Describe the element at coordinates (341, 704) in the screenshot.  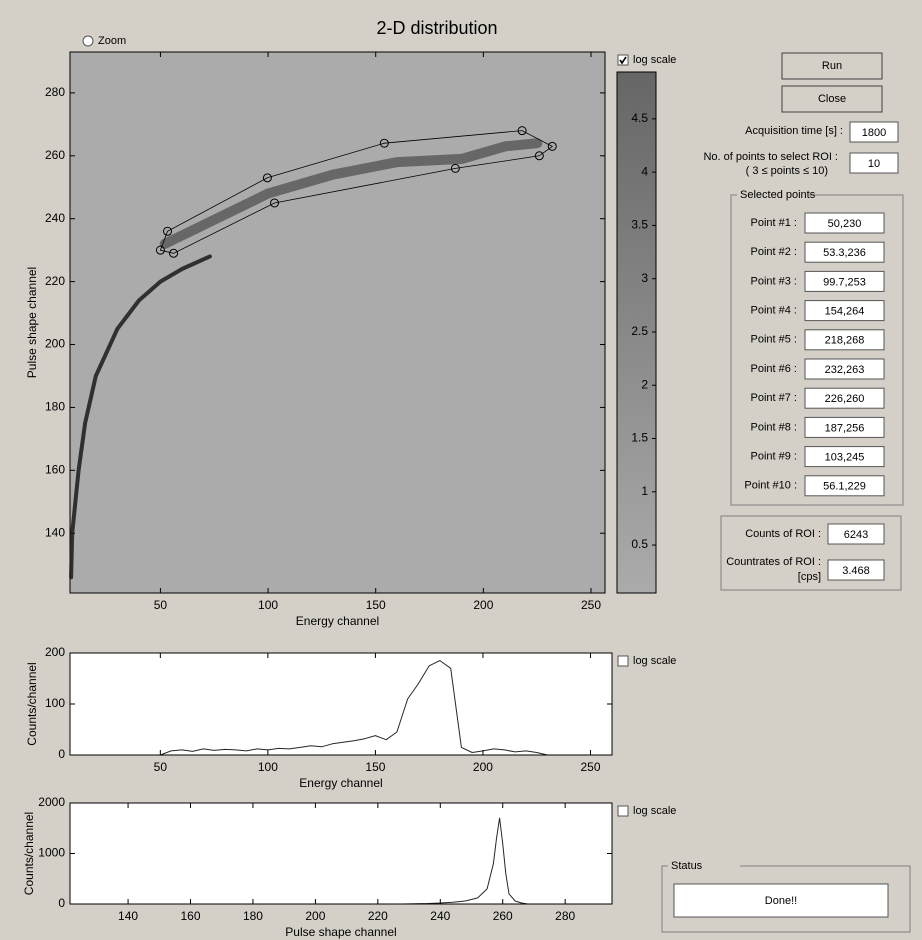
I see `plot-area` at that location.